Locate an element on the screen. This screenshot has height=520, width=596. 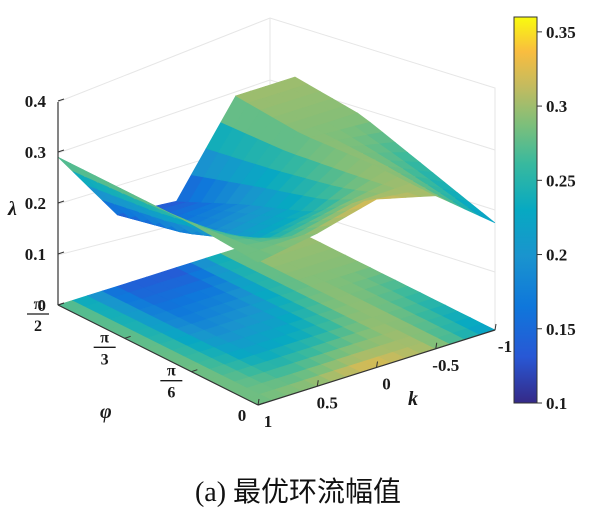
figure-caption: (a) 最优环流幅值 is located at coordinates (298, 492).